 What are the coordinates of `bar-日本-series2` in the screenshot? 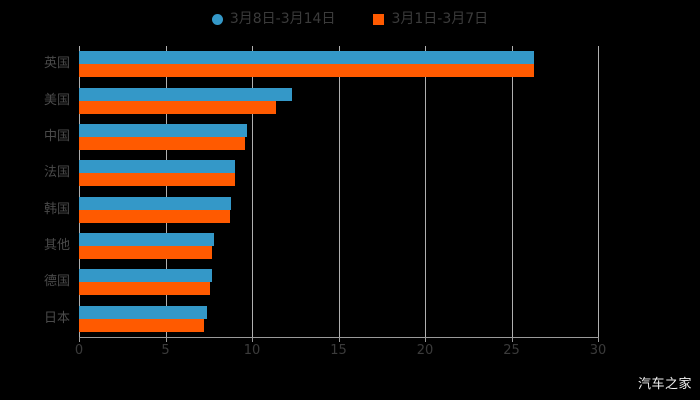 It's located at (141, 325).